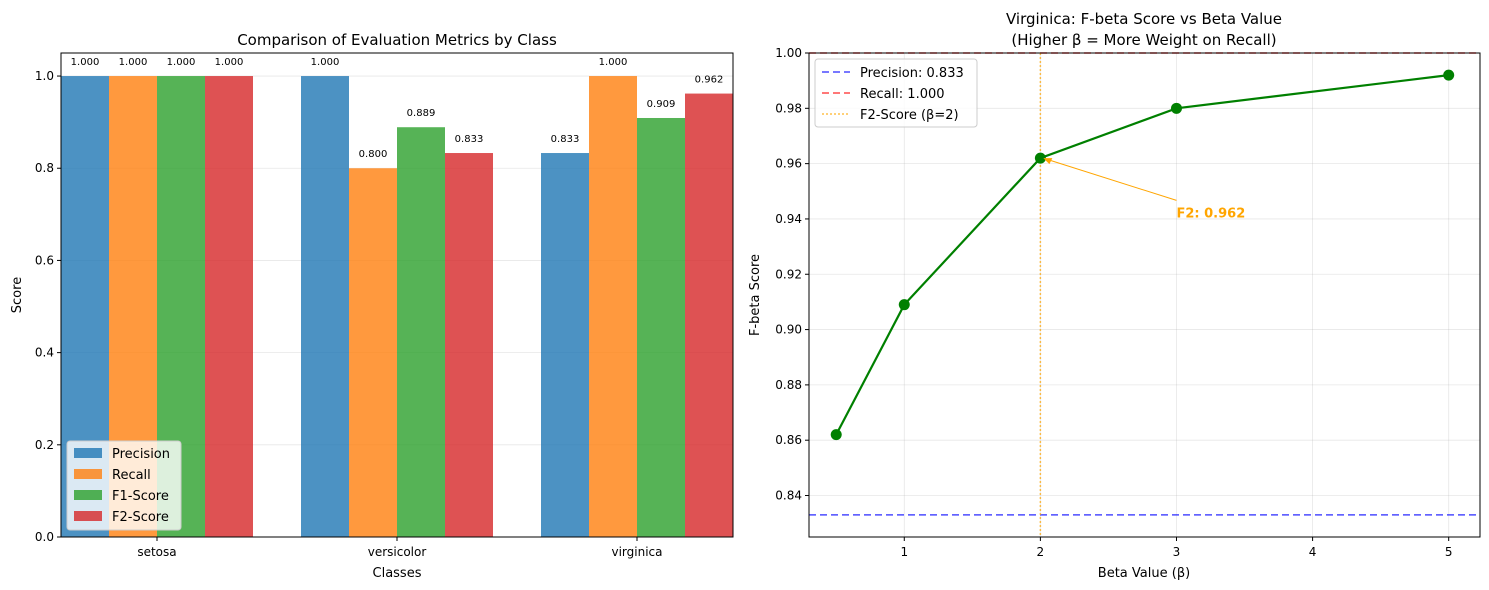 Image resolution: width=1489 pixels, height=590 pixels. What do you see at coordinates (1210, 213) in the screenshot?
I see `annotation-label: F2: 0.962` at bounding box center [1210, 213].